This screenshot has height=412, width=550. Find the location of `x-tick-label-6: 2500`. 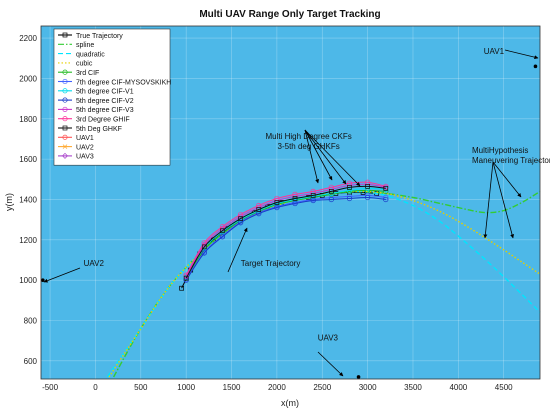

x-tick-label-6: 2500 is located at coordinates (322, 387).